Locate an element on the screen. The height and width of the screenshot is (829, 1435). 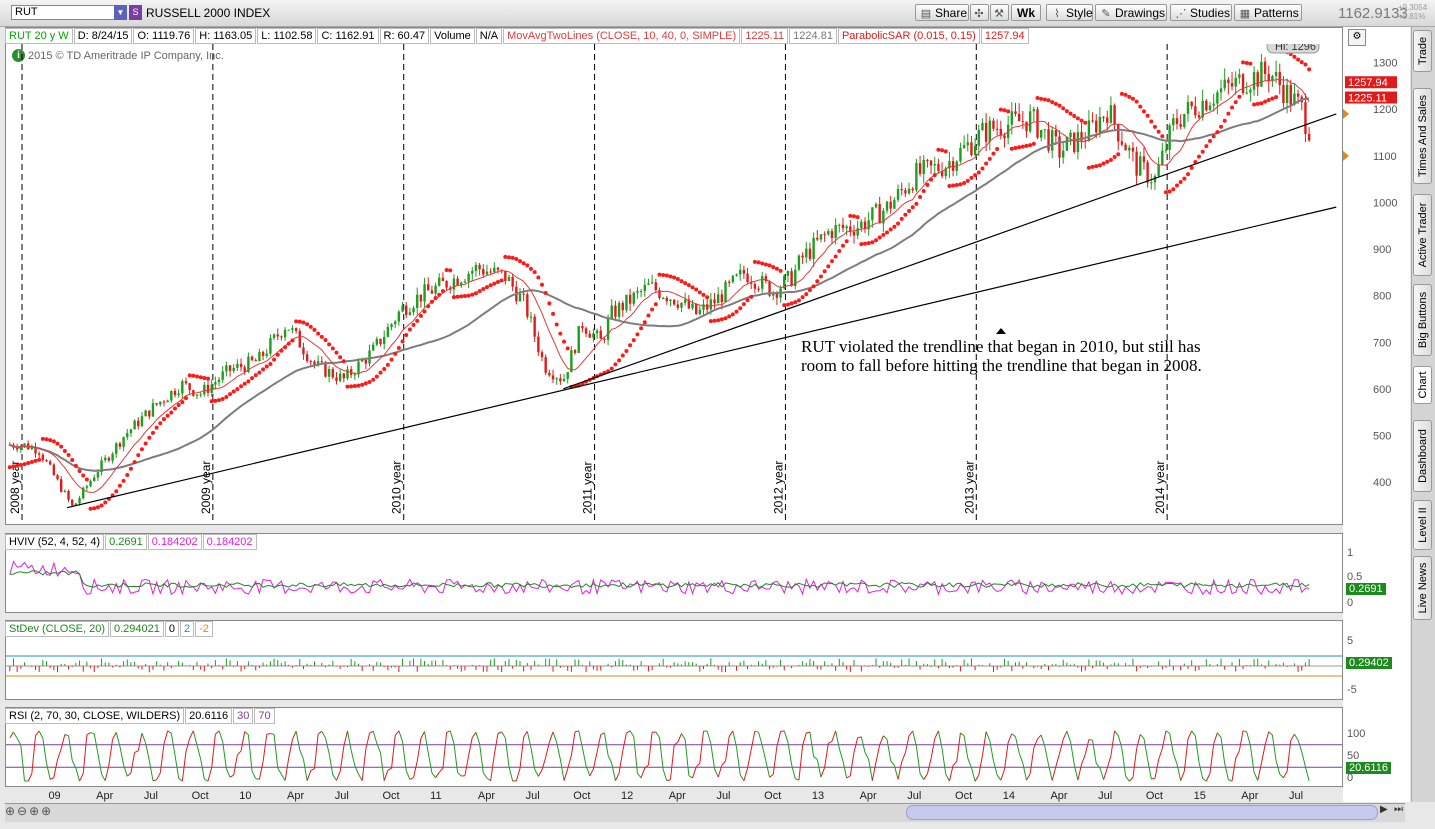
stdev-panel is located at coordinates (674, 660).